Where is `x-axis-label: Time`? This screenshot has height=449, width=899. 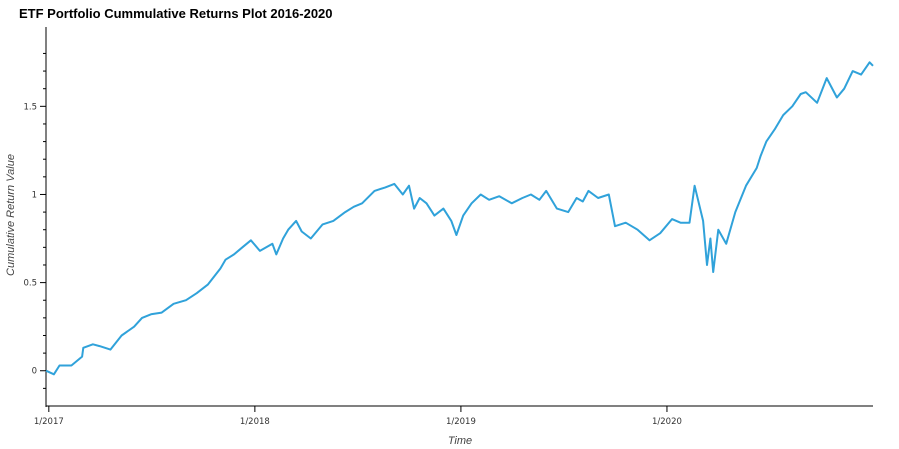
x-axis-label: Time is located at coordinates (460, 441).